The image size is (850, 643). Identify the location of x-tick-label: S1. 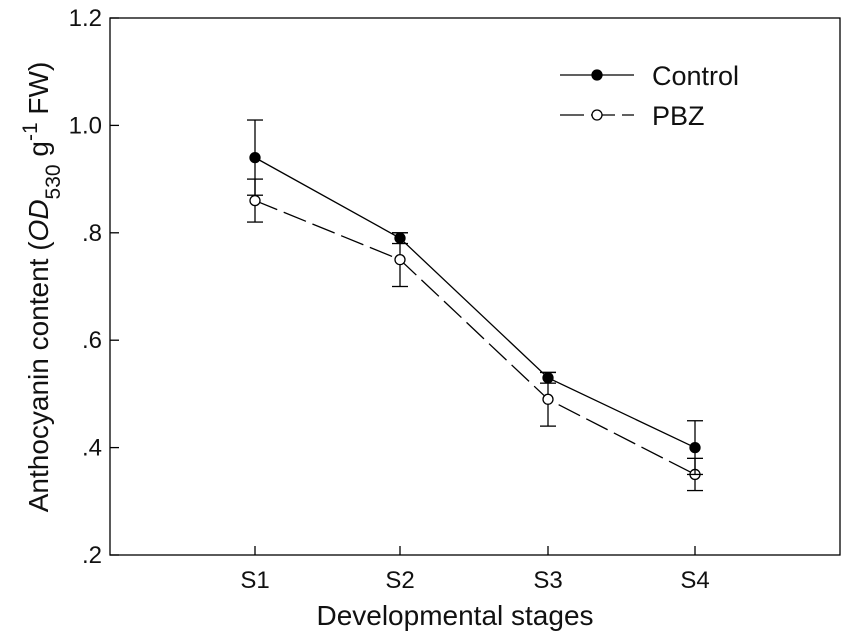
(254, 580).